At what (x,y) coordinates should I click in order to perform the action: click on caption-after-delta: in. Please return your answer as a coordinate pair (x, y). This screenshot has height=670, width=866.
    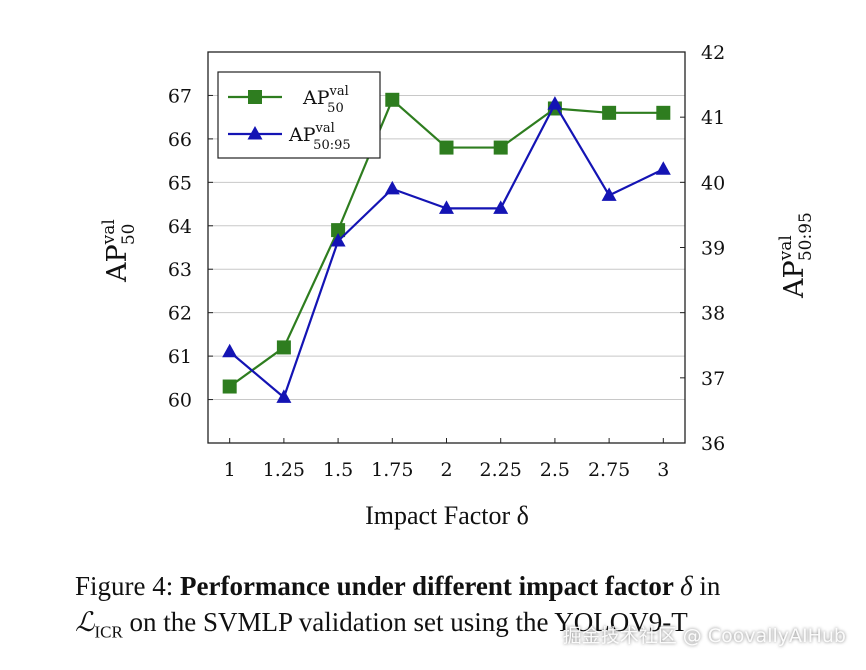
    Looking at the image, I should click on (706, 586).